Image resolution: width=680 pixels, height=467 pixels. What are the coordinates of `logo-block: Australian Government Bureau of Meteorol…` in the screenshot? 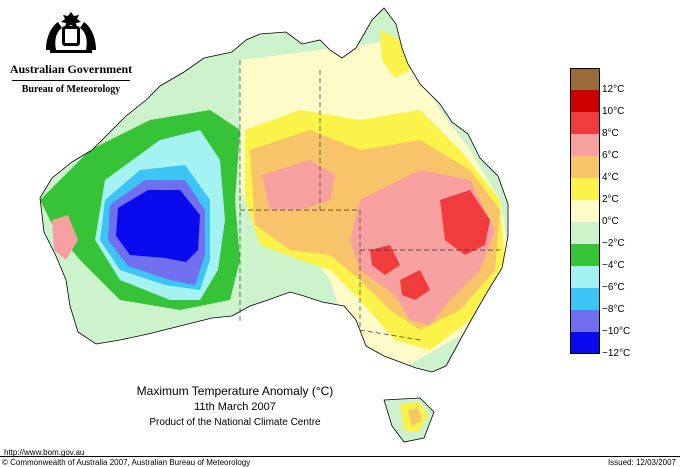 It's located at (71, 52).